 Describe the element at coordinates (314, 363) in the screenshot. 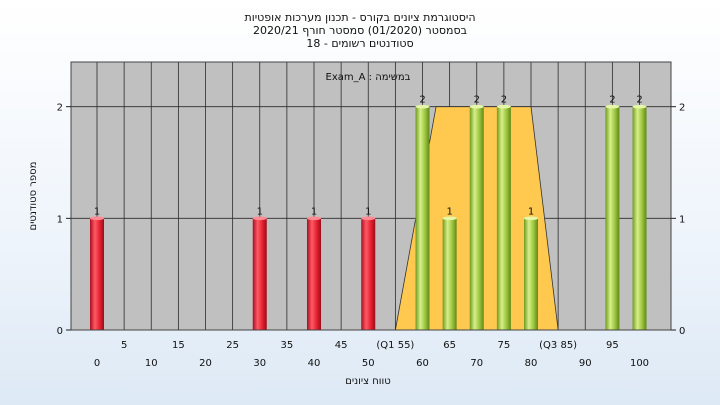

I see `x-tick-label-lower: 40` at that location.